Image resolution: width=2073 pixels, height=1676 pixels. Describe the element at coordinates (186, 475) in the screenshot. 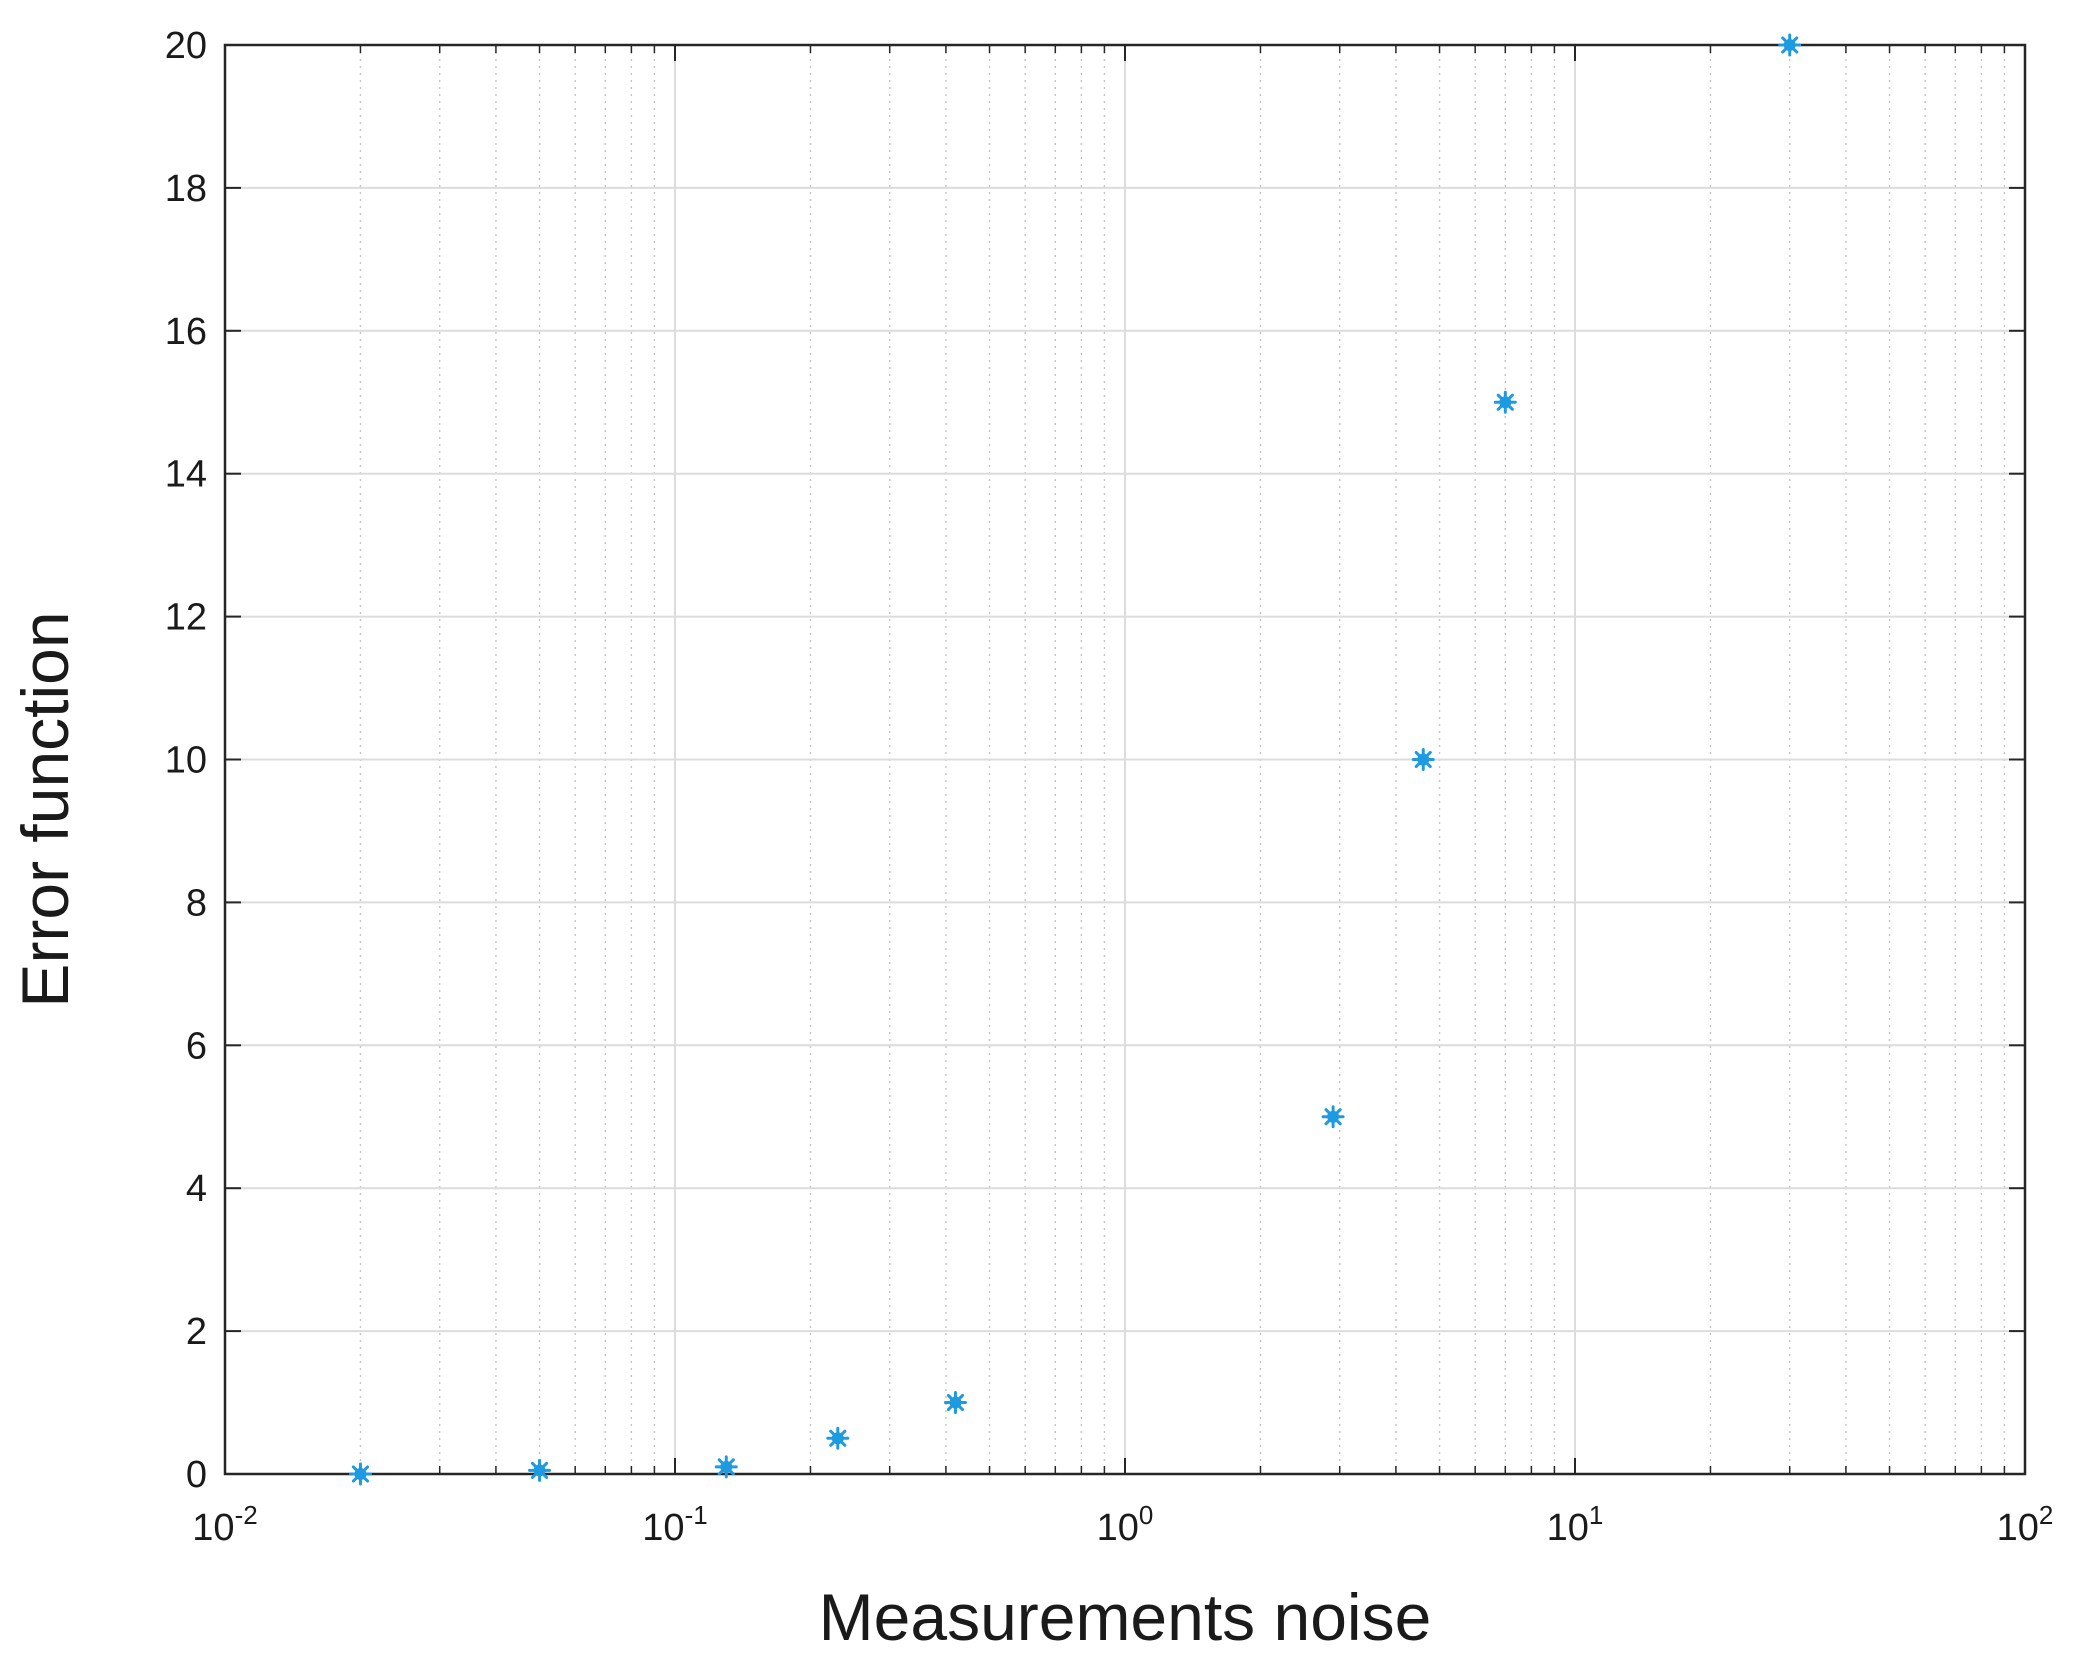

I see `y-tick-label: 14` at that location.